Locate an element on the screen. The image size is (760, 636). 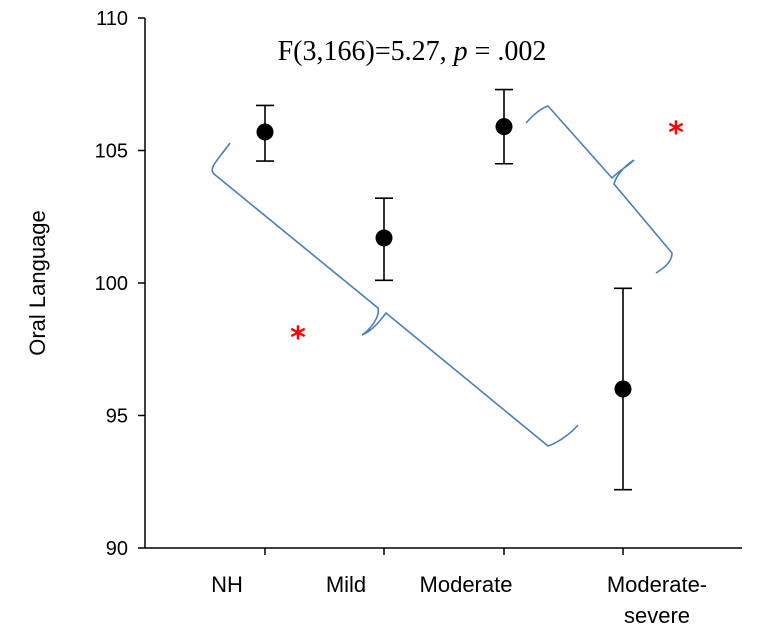
x-category-label: Moderate-severe is located at coordinates (657, 600).